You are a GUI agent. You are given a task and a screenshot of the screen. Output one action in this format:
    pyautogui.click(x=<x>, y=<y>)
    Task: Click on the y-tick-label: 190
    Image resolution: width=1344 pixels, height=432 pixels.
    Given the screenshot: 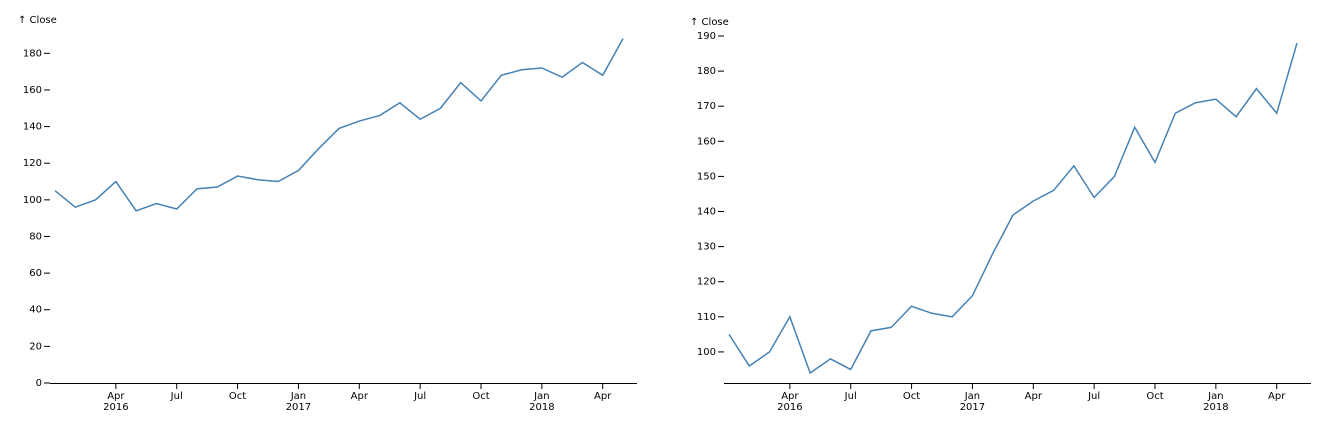 What is the action you would take?
    pyautogui.click(x=706, y=36)
    